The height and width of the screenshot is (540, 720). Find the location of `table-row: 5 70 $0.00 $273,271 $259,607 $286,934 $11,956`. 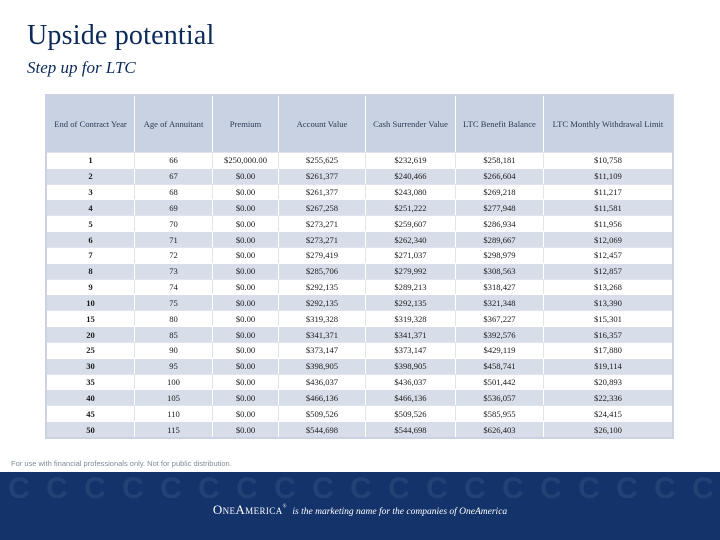

table-row: 5 70 $0.00 $273,271 $259,607 $286,934 $11,956 is located at coordinates (359, 223).